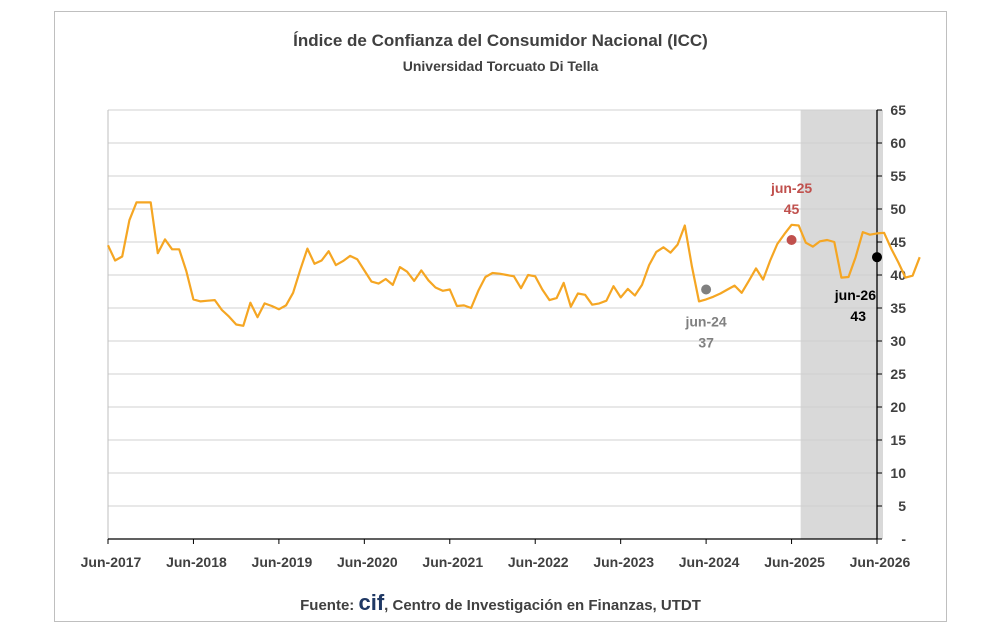 The height and width of the screenshot is (639, 992). I want to click on annotation-label: jun-24, so click(705, 322).